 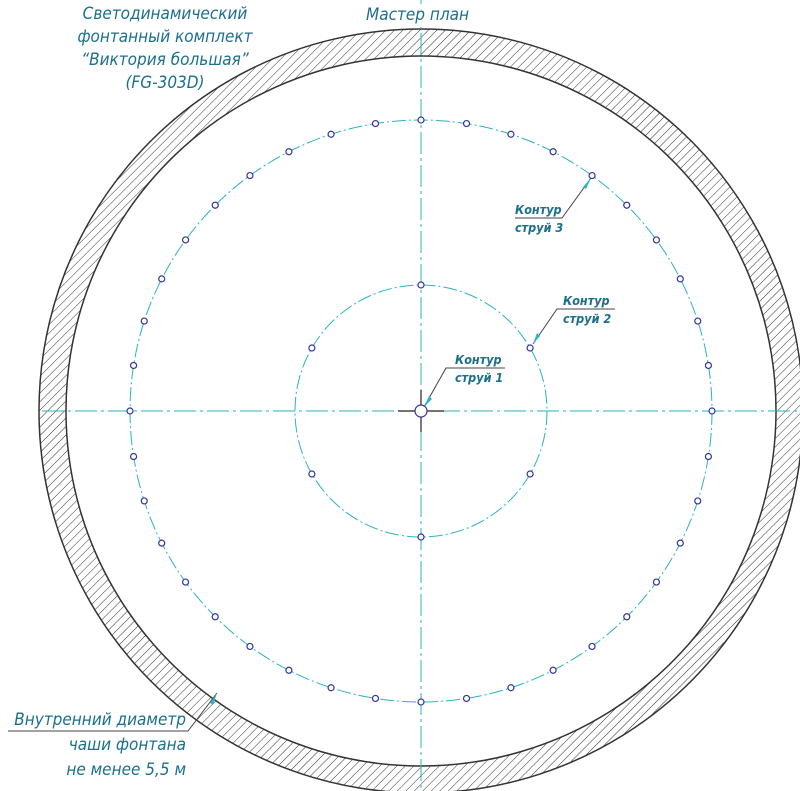 I want to click on note-line: не менее 5,5 м, so click(x=126, y=770).